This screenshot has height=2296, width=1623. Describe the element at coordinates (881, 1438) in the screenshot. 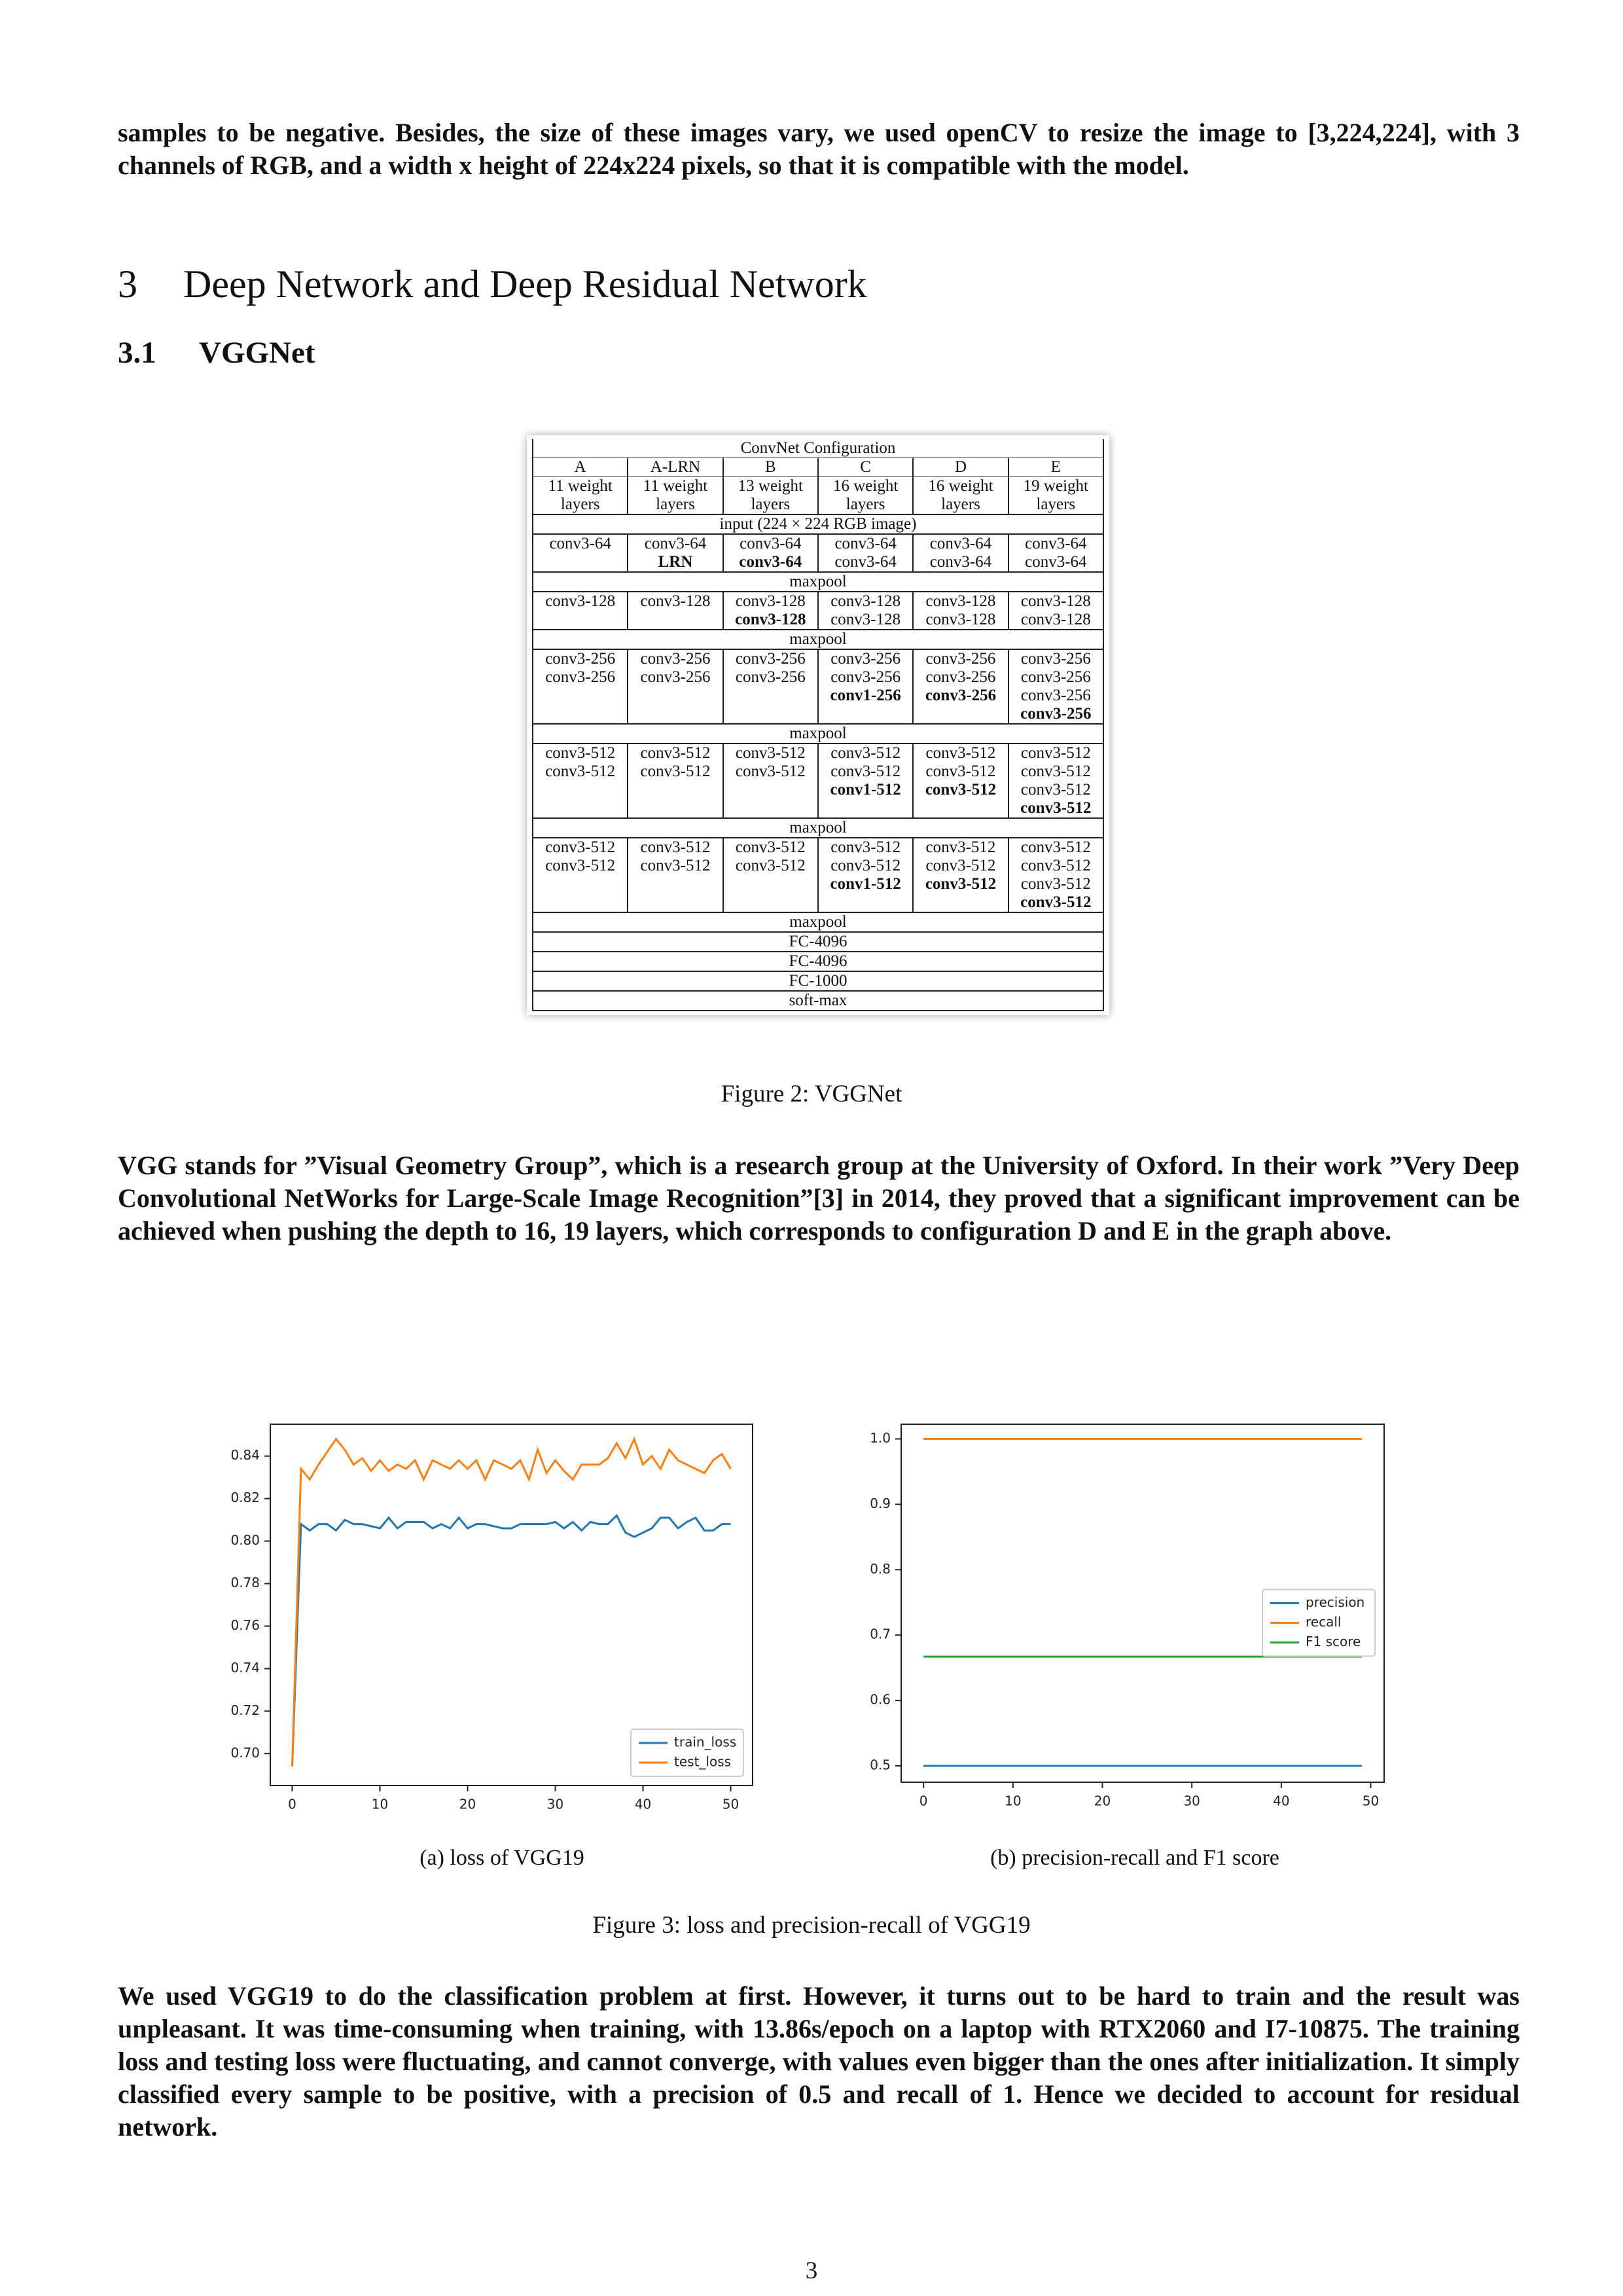

I see `y-tick-label: 1.0` at that location.